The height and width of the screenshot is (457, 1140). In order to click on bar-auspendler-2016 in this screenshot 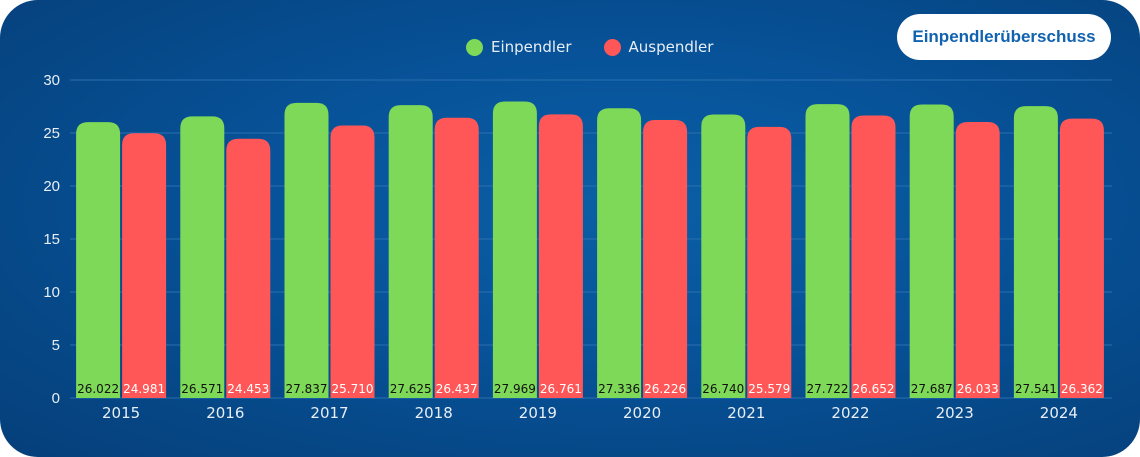, I will do `click(248, 268)`.